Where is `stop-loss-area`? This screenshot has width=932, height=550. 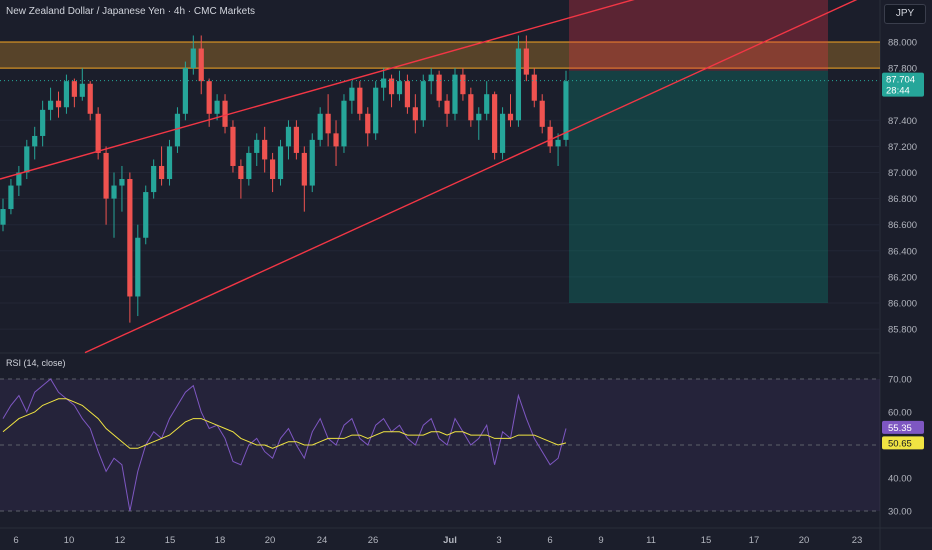
stop-loss-area is located at coordinates (698, 35).